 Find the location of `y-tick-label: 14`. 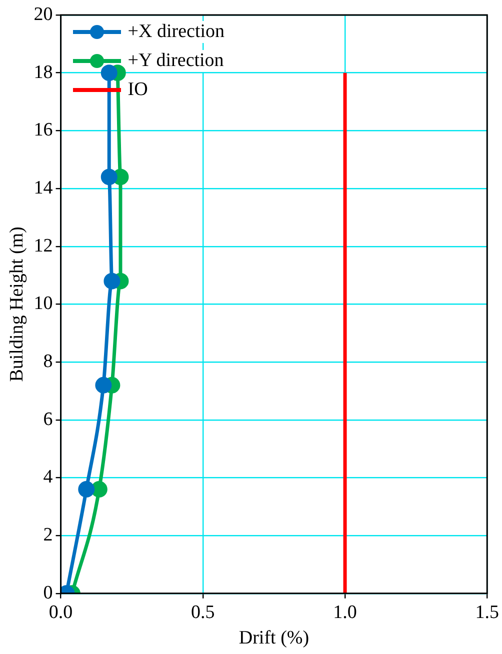

y-tick-label: 14 is located at coordinates (44, 188).